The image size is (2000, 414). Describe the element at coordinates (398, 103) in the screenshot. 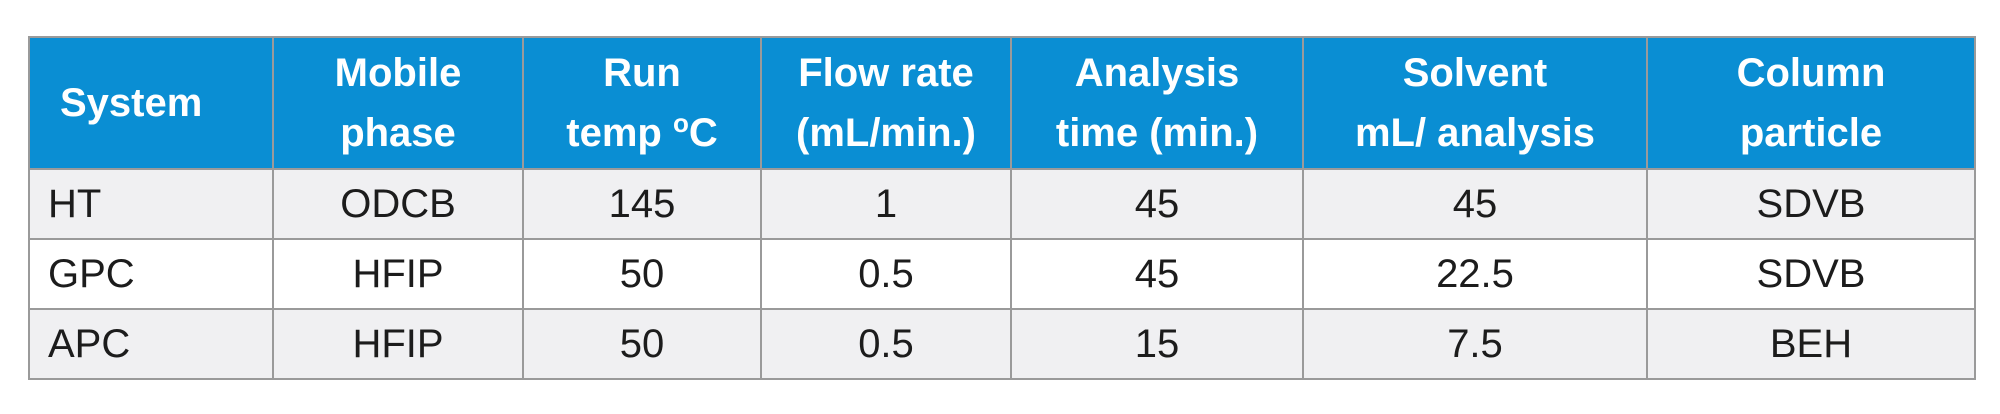

I see `header-mobile-phase: Mobile phase` at that location.